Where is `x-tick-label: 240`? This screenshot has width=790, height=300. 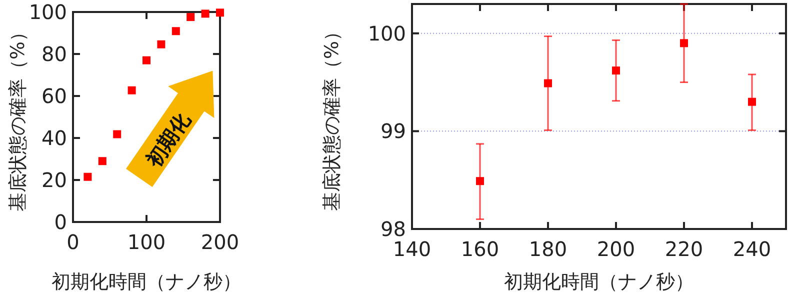
x-tick-label: 240 is located at coordinates (752, 249).